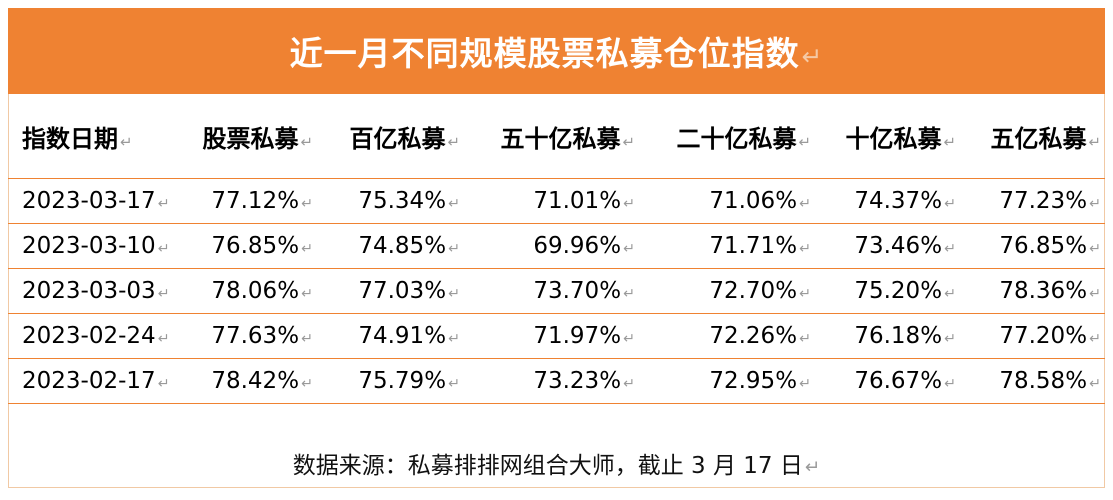 This screenshot has width=1113, height=500. What do you see at coordinates (727, 136) in the screenshot?
I see `header-cell: 二十亿私募 ↵` at bounding box center [727, 136].